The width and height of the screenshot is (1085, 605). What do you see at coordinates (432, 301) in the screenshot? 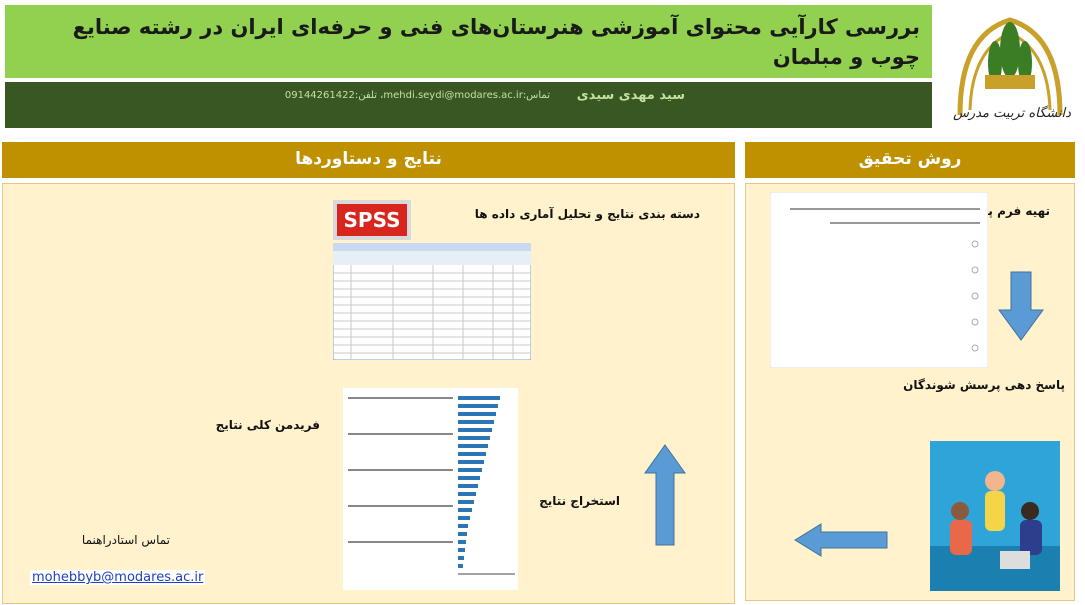
I see `spss-screenshot` at bounding box center [432, 301].